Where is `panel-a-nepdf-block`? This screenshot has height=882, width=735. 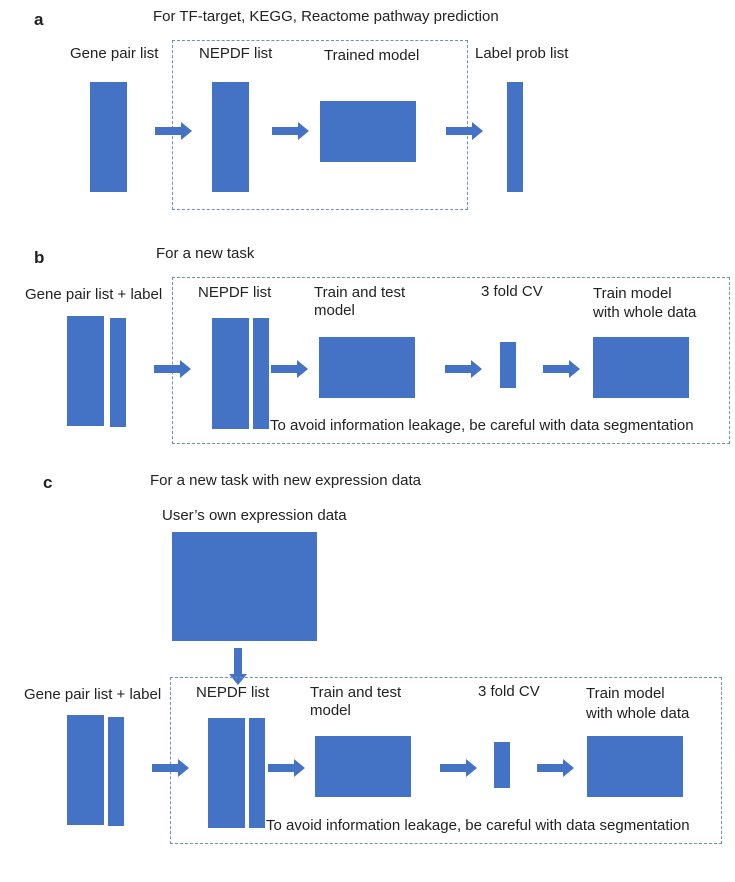 panel-a-nepdf-block is located at coordinates (230, 137).